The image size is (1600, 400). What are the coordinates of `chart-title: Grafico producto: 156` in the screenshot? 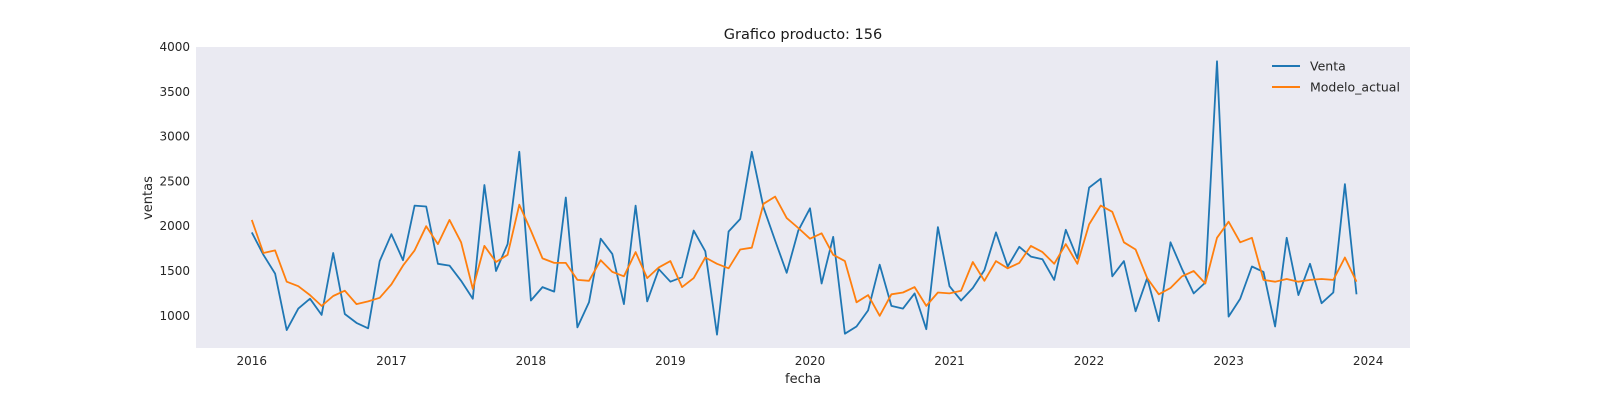 It's located at (803, 35).